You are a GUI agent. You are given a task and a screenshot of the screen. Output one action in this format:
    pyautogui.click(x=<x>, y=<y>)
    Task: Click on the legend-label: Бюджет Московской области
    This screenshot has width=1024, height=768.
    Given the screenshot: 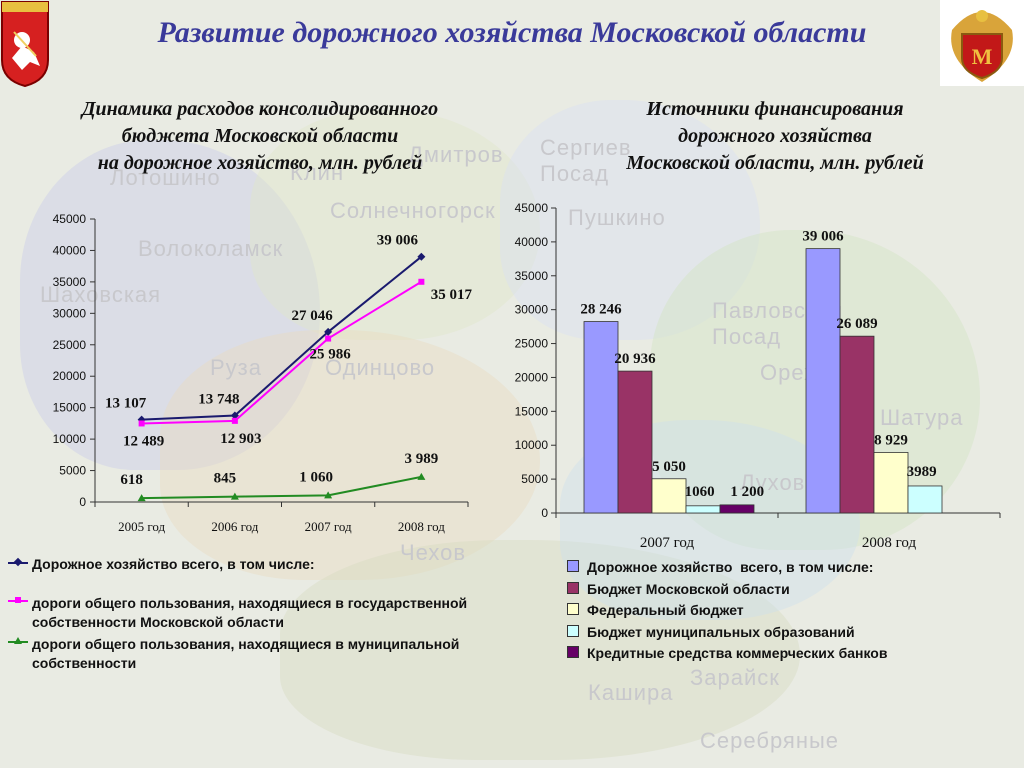 What is the action you would take?
    pyautogui.click(x=688, y=588)
    